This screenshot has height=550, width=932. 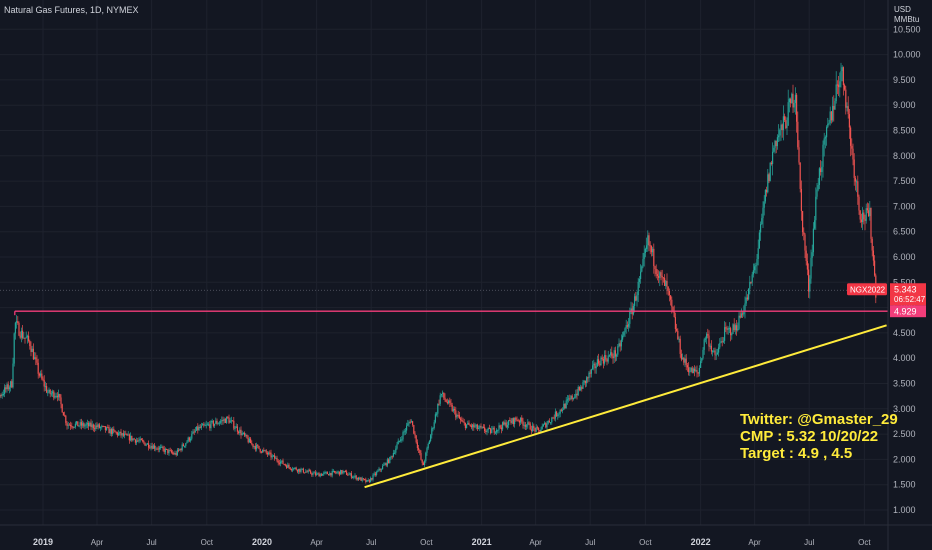 What do you see at coordinates (904, 105) in the screenshot?
I see `price-tick-label: 9.000` at bounding box center [904, 105].